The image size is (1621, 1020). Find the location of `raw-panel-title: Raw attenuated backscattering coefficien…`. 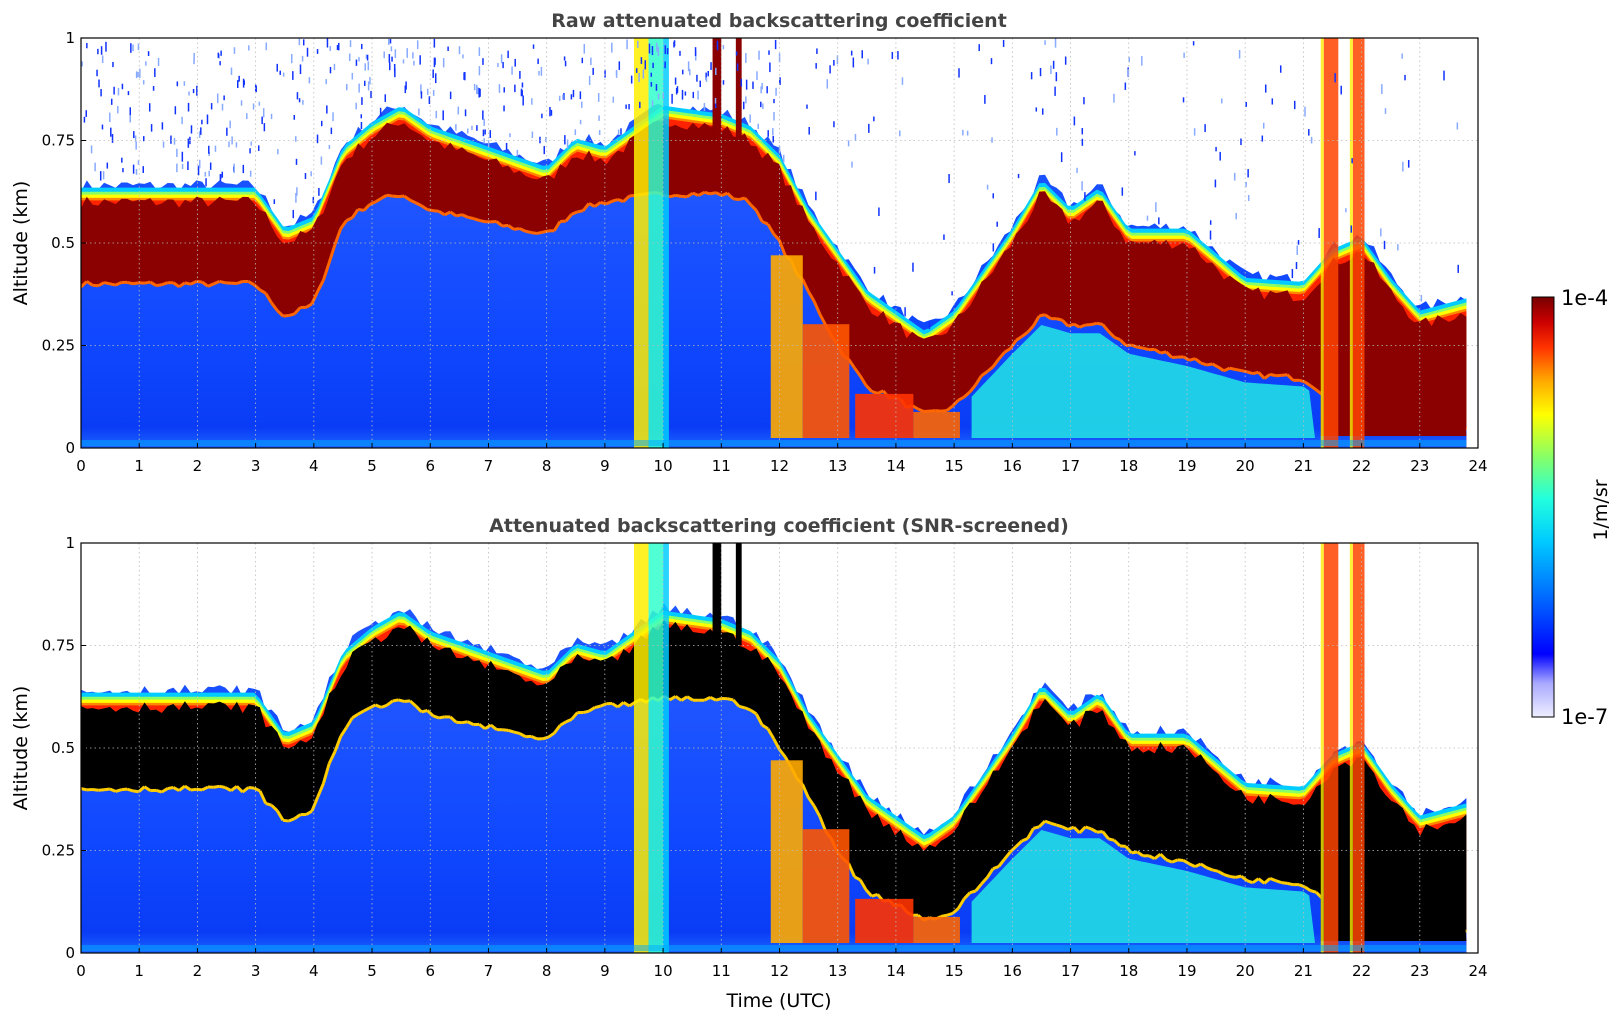

raw-panel-title: Raw attenuated backscattering coefficien… is located at coordinates (779, 21).